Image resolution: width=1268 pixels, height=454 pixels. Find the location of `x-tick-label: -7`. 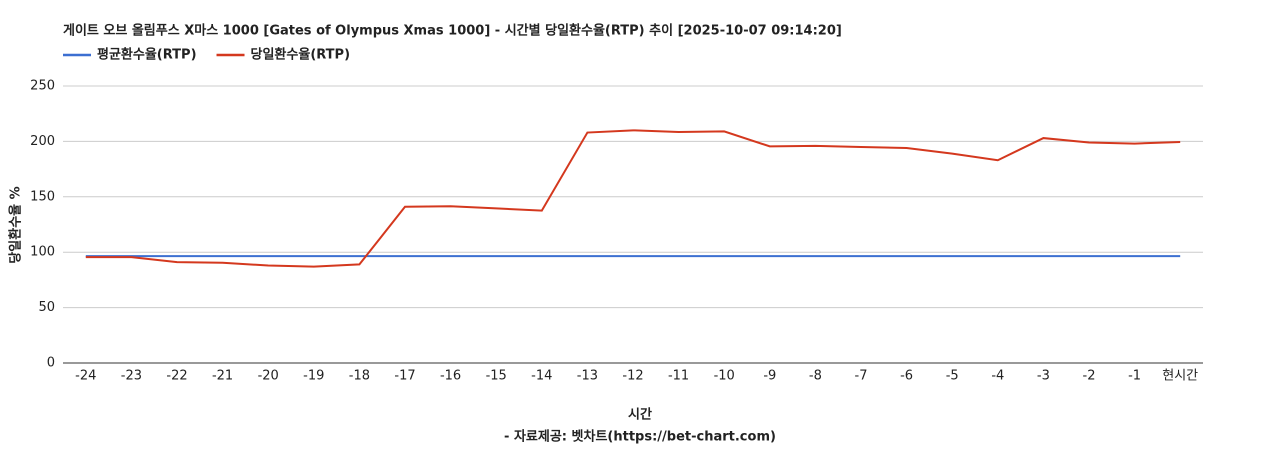

x-tick-label: -7 is located at coordinates (861, 376).